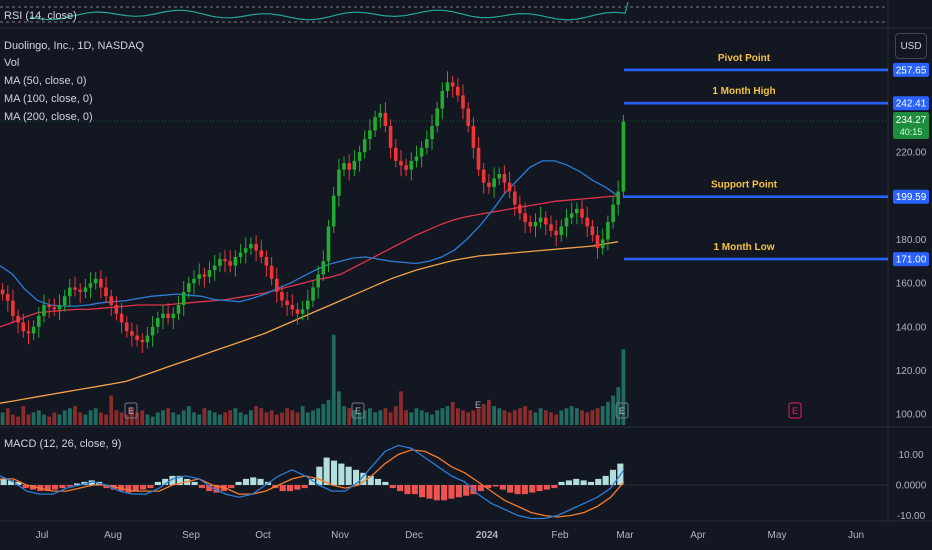 This screenshot has width=932, height=550. I want to click on vol-label: Vol, so click(12, 63).